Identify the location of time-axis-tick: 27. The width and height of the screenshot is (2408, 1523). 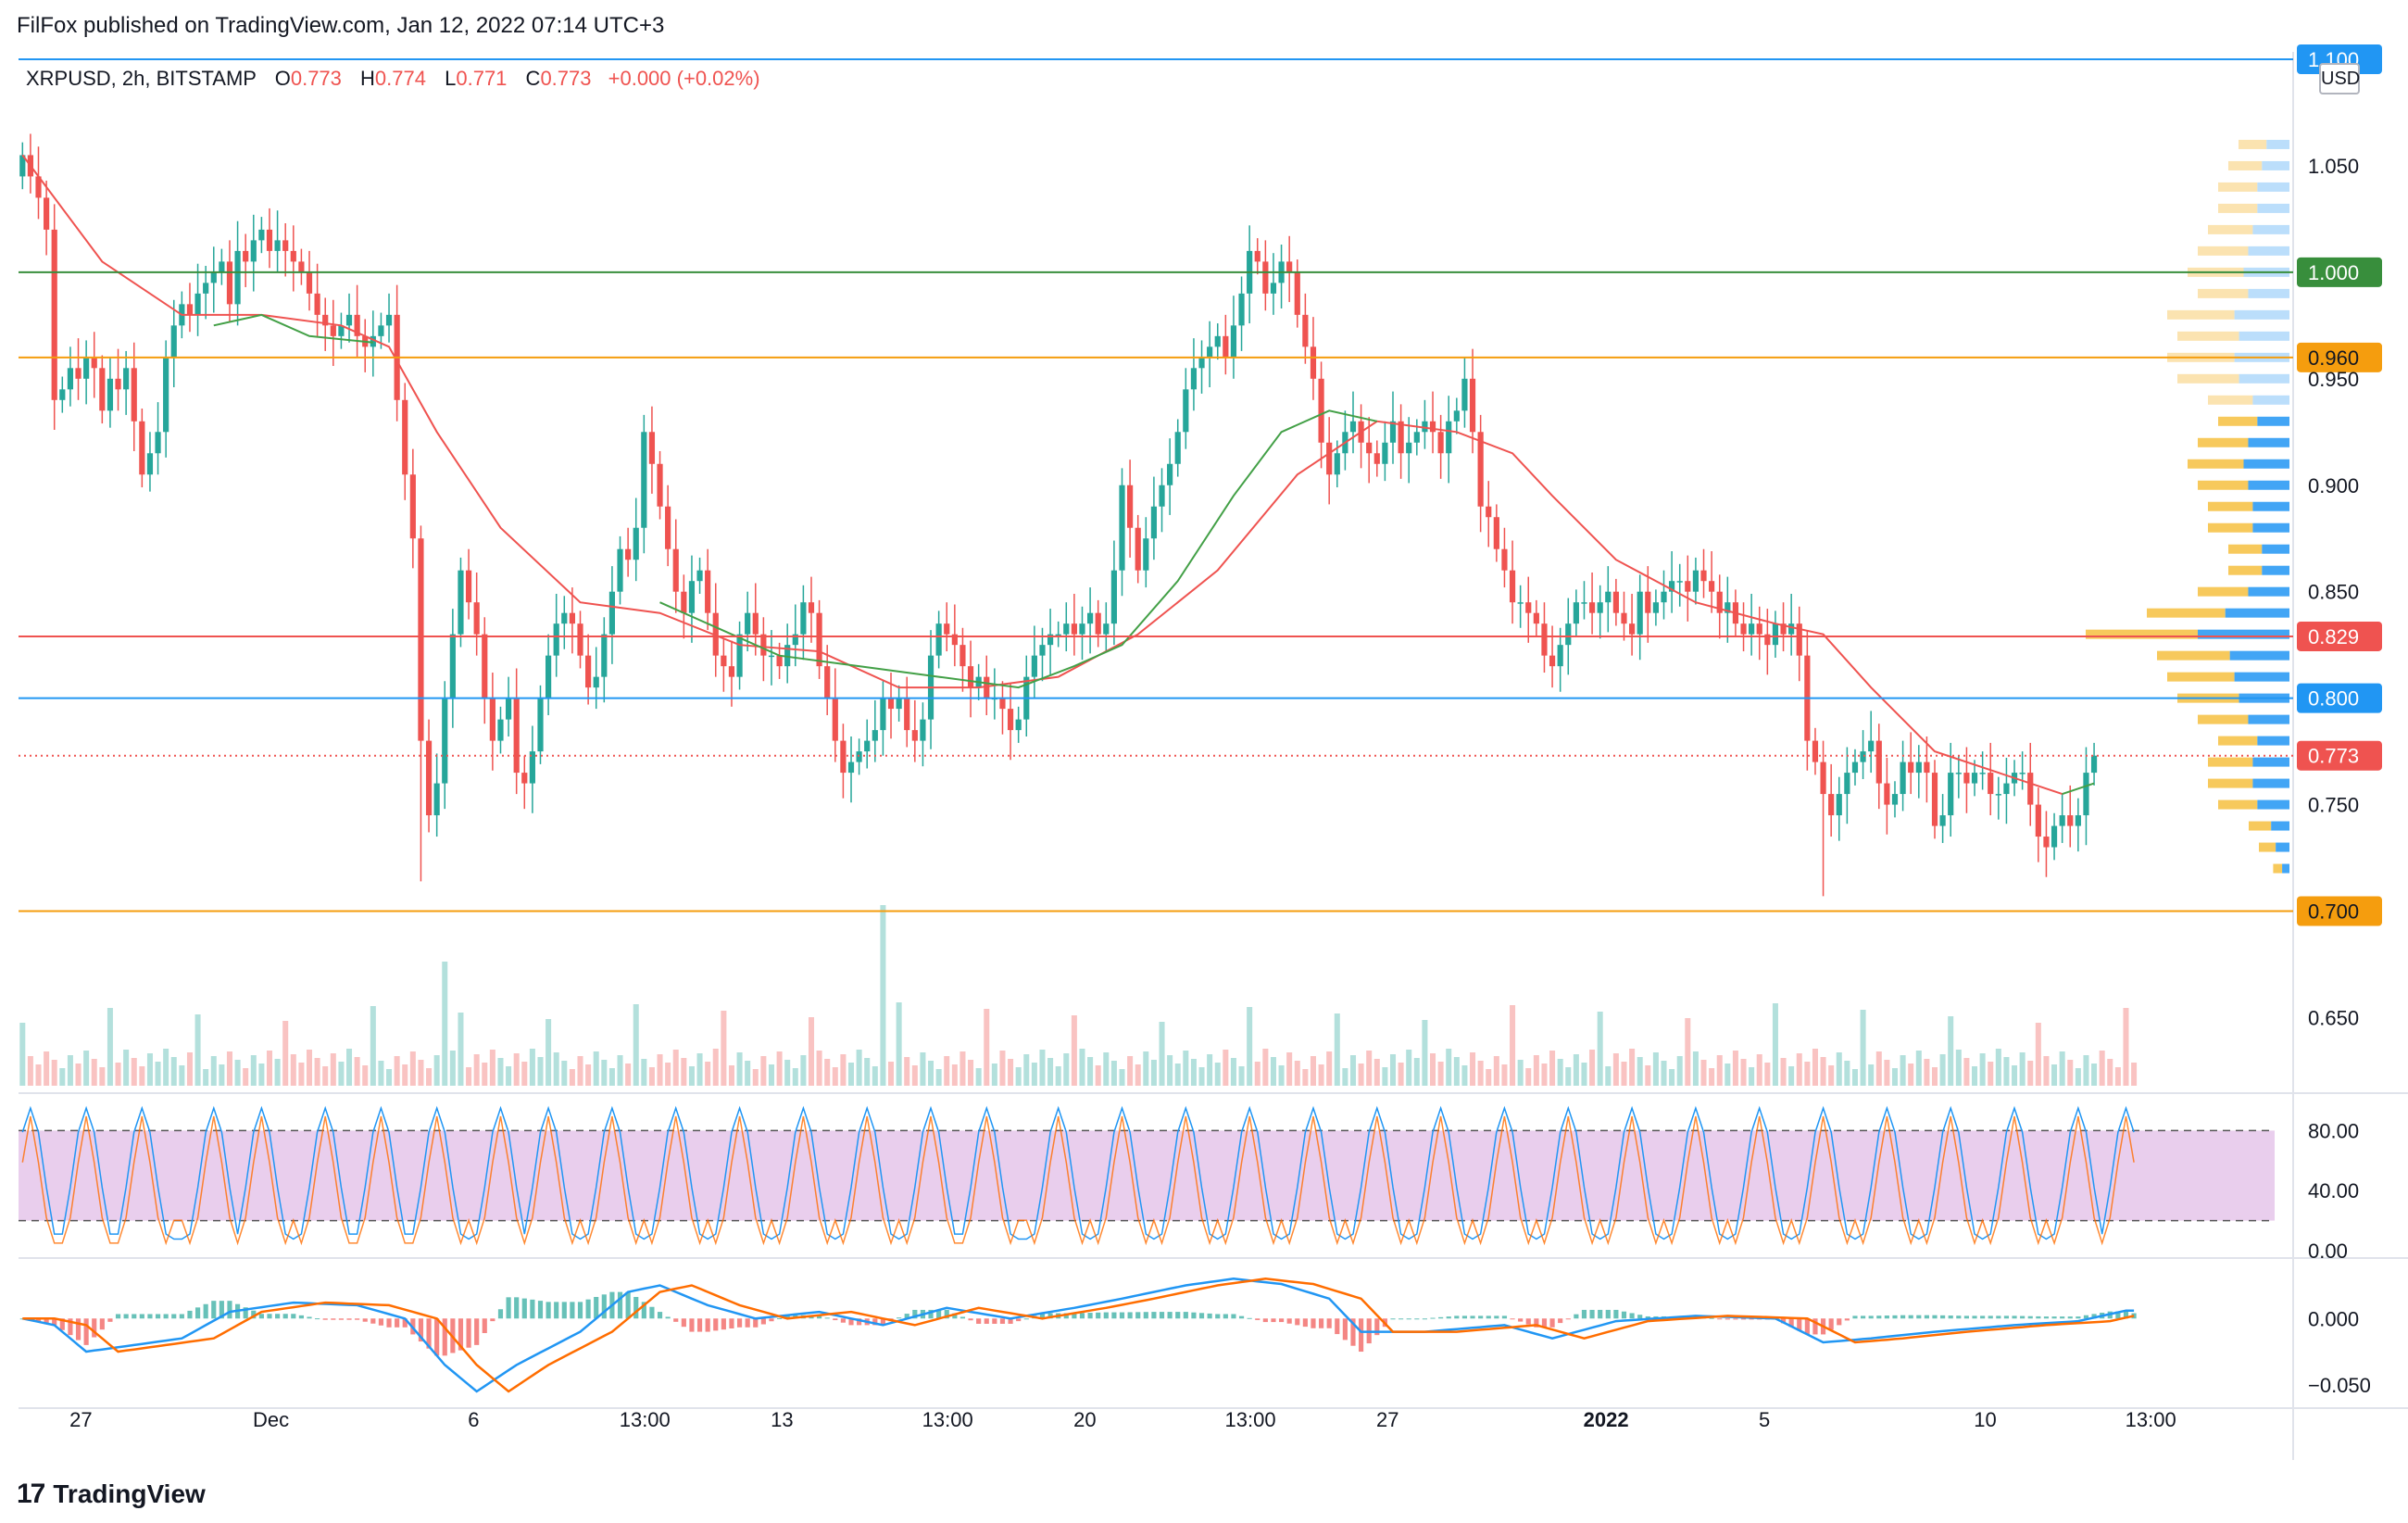
(1387, 1419).